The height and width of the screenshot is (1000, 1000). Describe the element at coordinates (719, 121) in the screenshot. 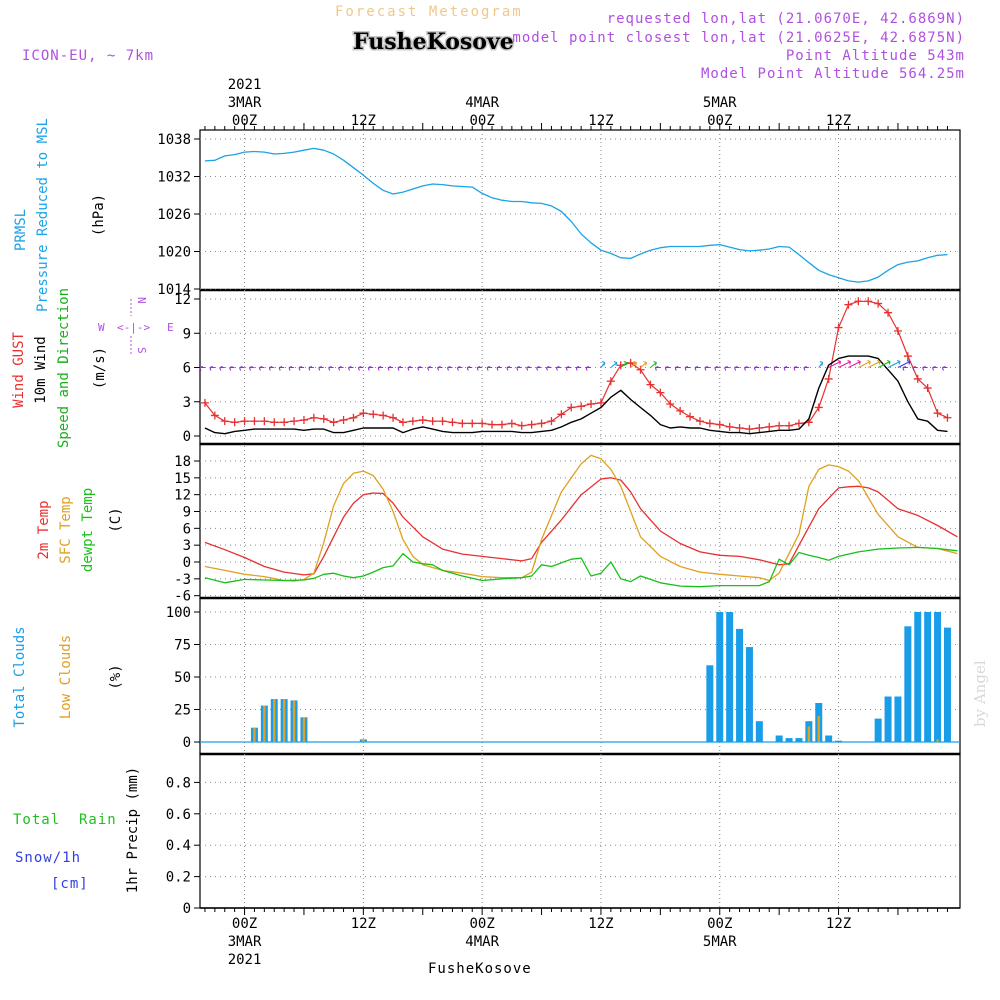

I see `top-axis-label: 00Z` at that location.